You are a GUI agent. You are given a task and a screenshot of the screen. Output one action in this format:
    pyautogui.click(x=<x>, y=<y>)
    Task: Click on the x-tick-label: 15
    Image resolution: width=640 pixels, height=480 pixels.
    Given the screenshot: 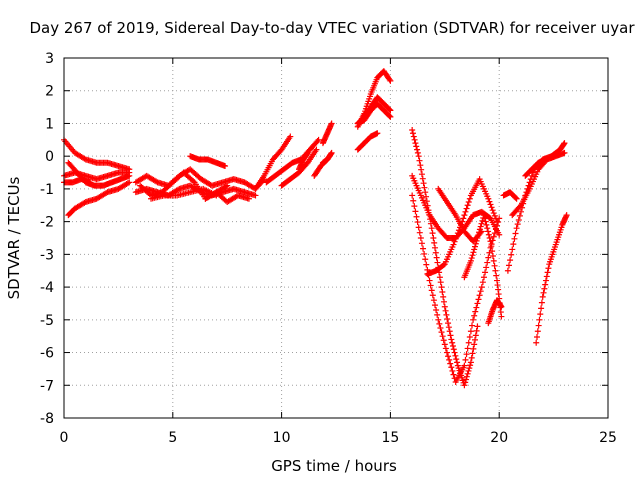 What is the action you would take?
    pyautogui.click(x=390, y=438)
    